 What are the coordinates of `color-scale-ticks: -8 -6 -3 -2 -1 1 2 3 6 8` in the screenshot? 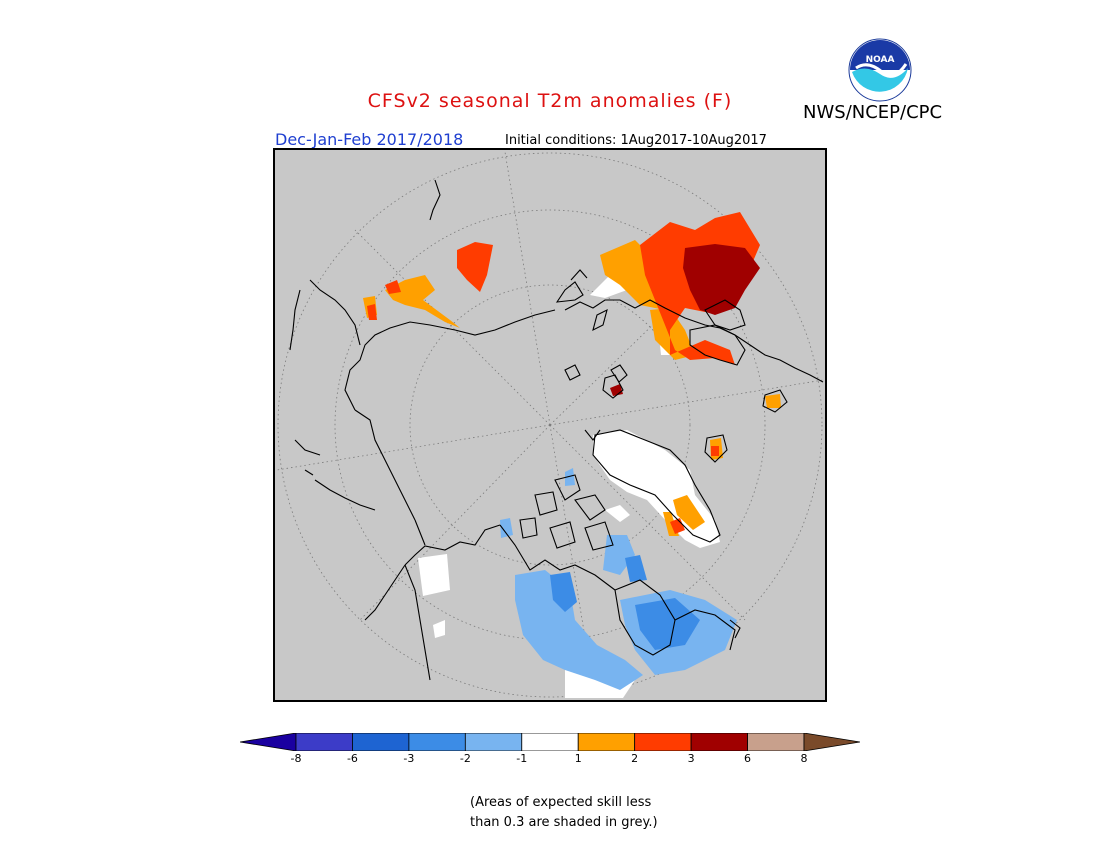 It's located at (550, 759).